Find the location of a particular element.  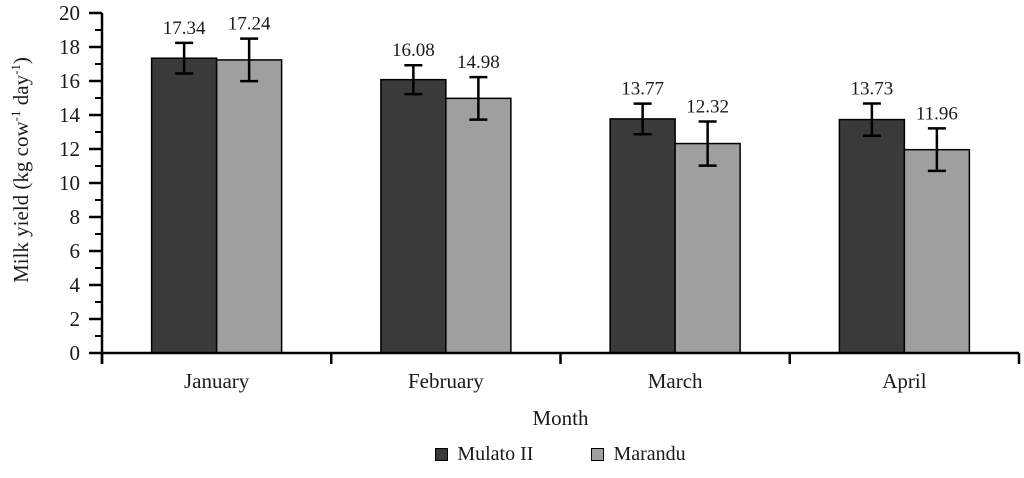

y-tick-label-6: 6 is located at coordinates (75, 251).